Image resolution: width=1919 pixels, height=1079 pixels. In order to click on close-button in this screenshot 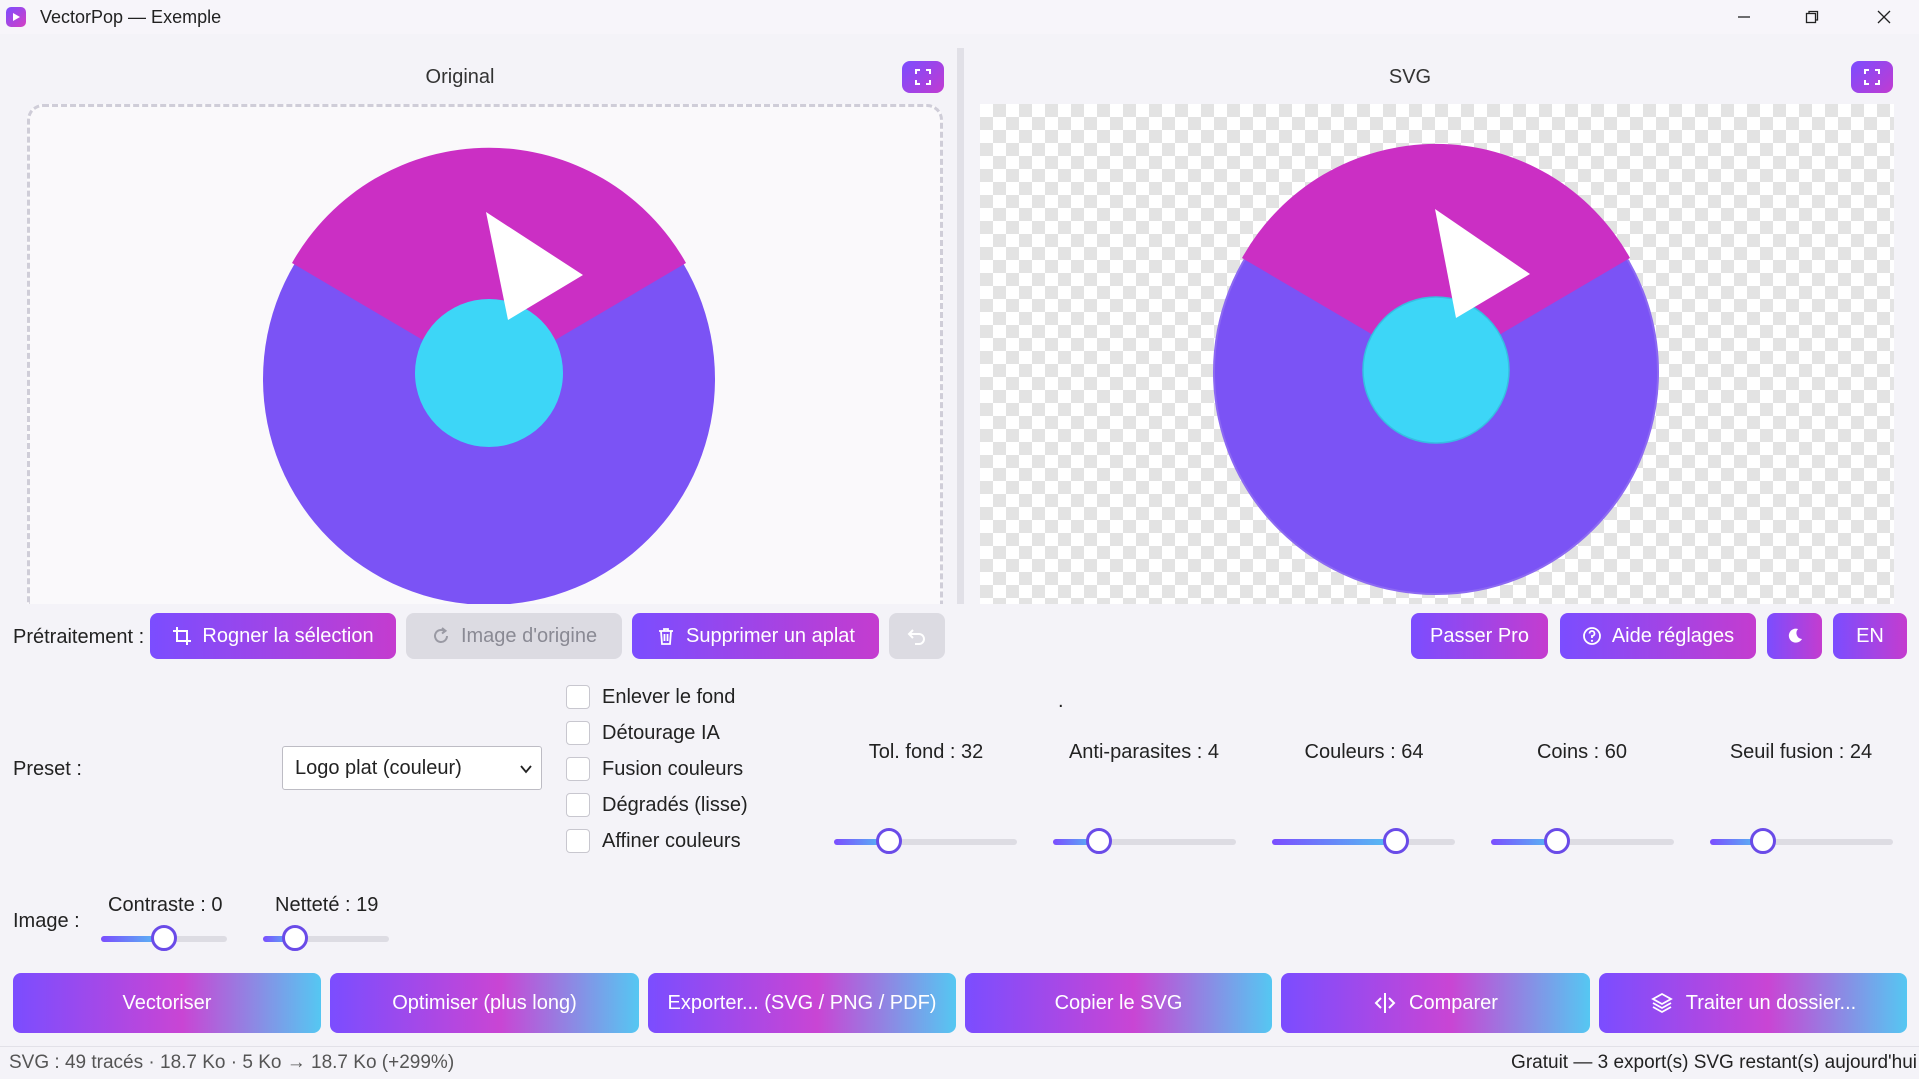, I will do `click(1884, 17)`.